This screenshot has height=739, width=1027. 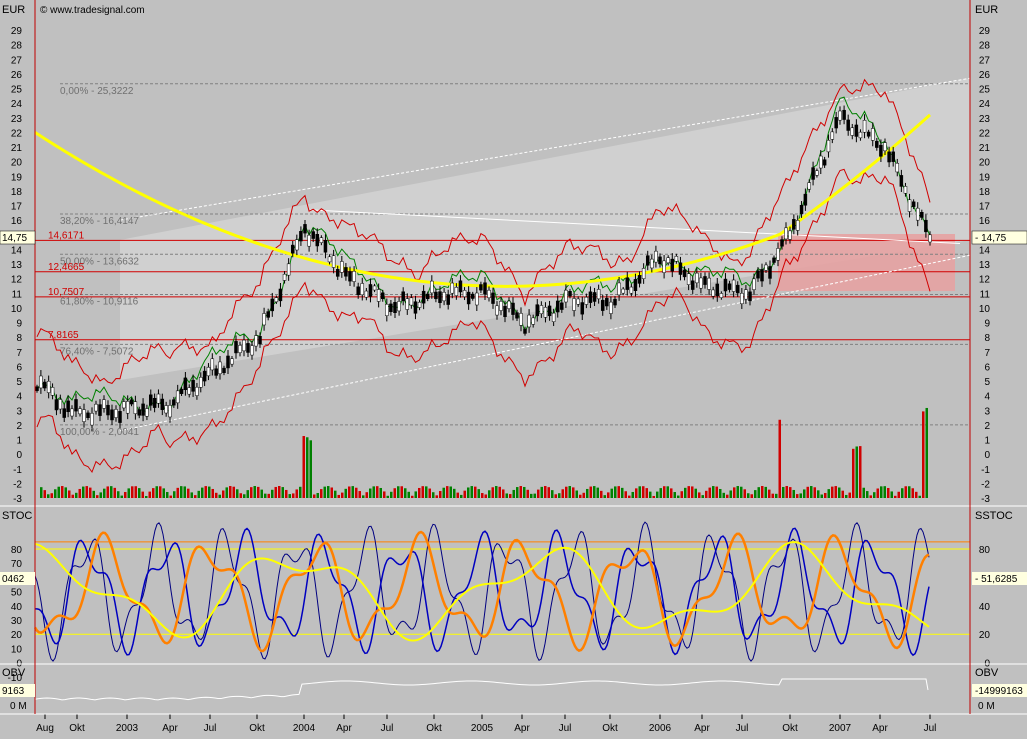 I want to click on level-label: 7,8165, so click(x=63, y=335).